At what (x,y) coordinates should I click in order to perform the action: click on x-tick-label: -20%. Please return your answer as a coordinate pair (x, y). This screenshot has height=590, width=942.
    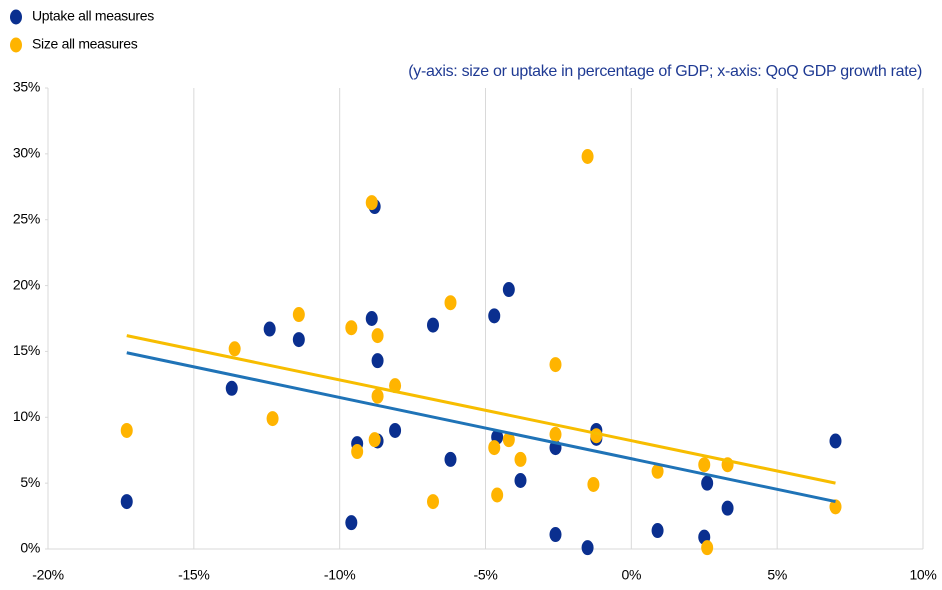
    Looking at the image, I should click on (47, 575).